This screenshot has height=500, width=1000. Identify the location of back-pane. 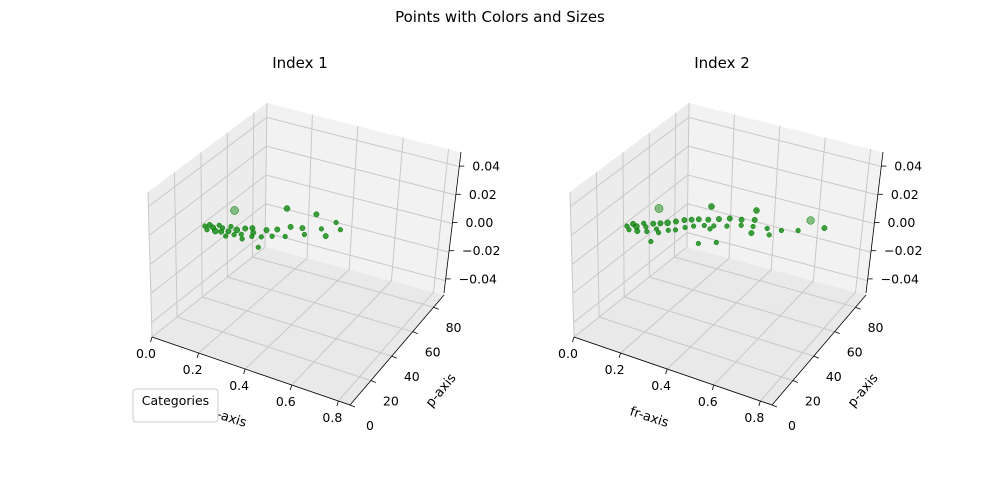
(784, 199).